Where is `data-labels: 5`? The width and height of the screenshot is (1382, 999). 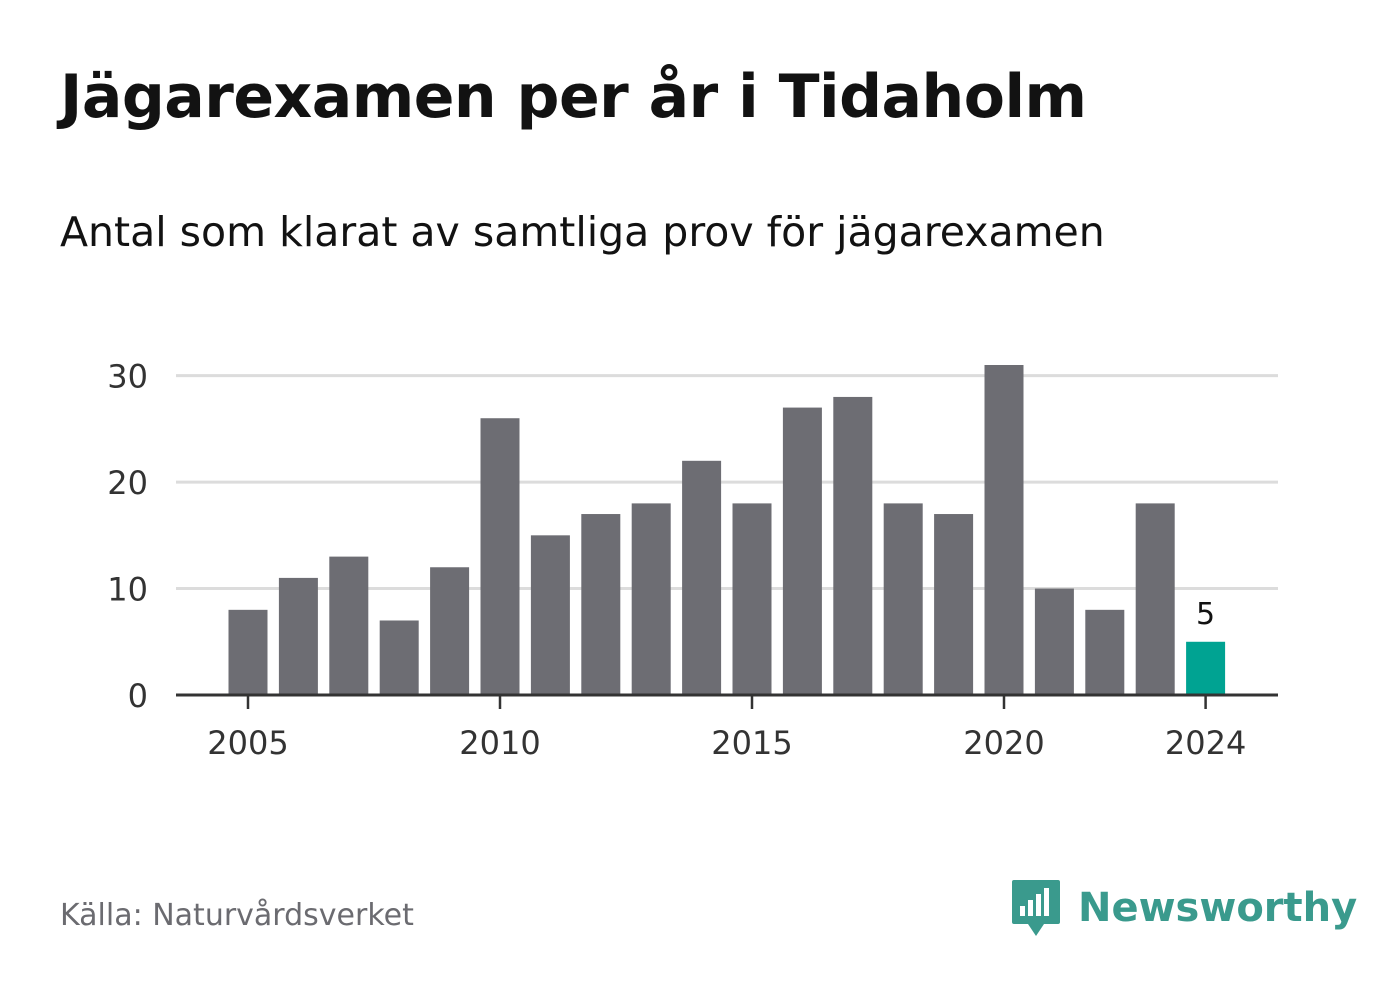 data-labels: 5 is located at coordinates (1205, 614).